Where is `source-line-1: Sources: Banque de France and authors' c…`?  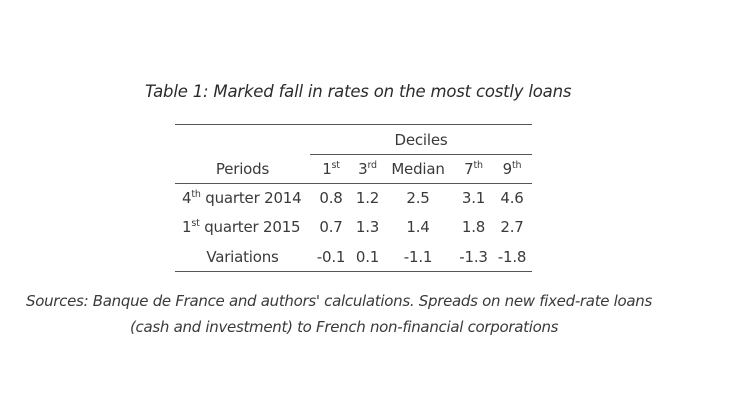
source-line-1: Sources: Banque de France and authors' c… is located at coordinates (339, 301).